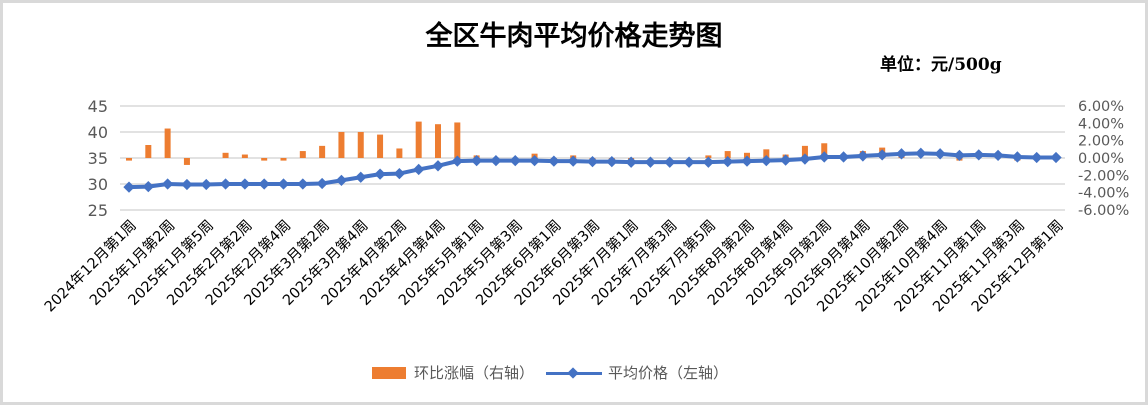 Image resolution: width=1148 pixels, height=405 pixels. What do you see at coordinates (941, 65) in the screenshot?
I see `unit-label: 单位：元/500g` at bounding box center [941, 65].